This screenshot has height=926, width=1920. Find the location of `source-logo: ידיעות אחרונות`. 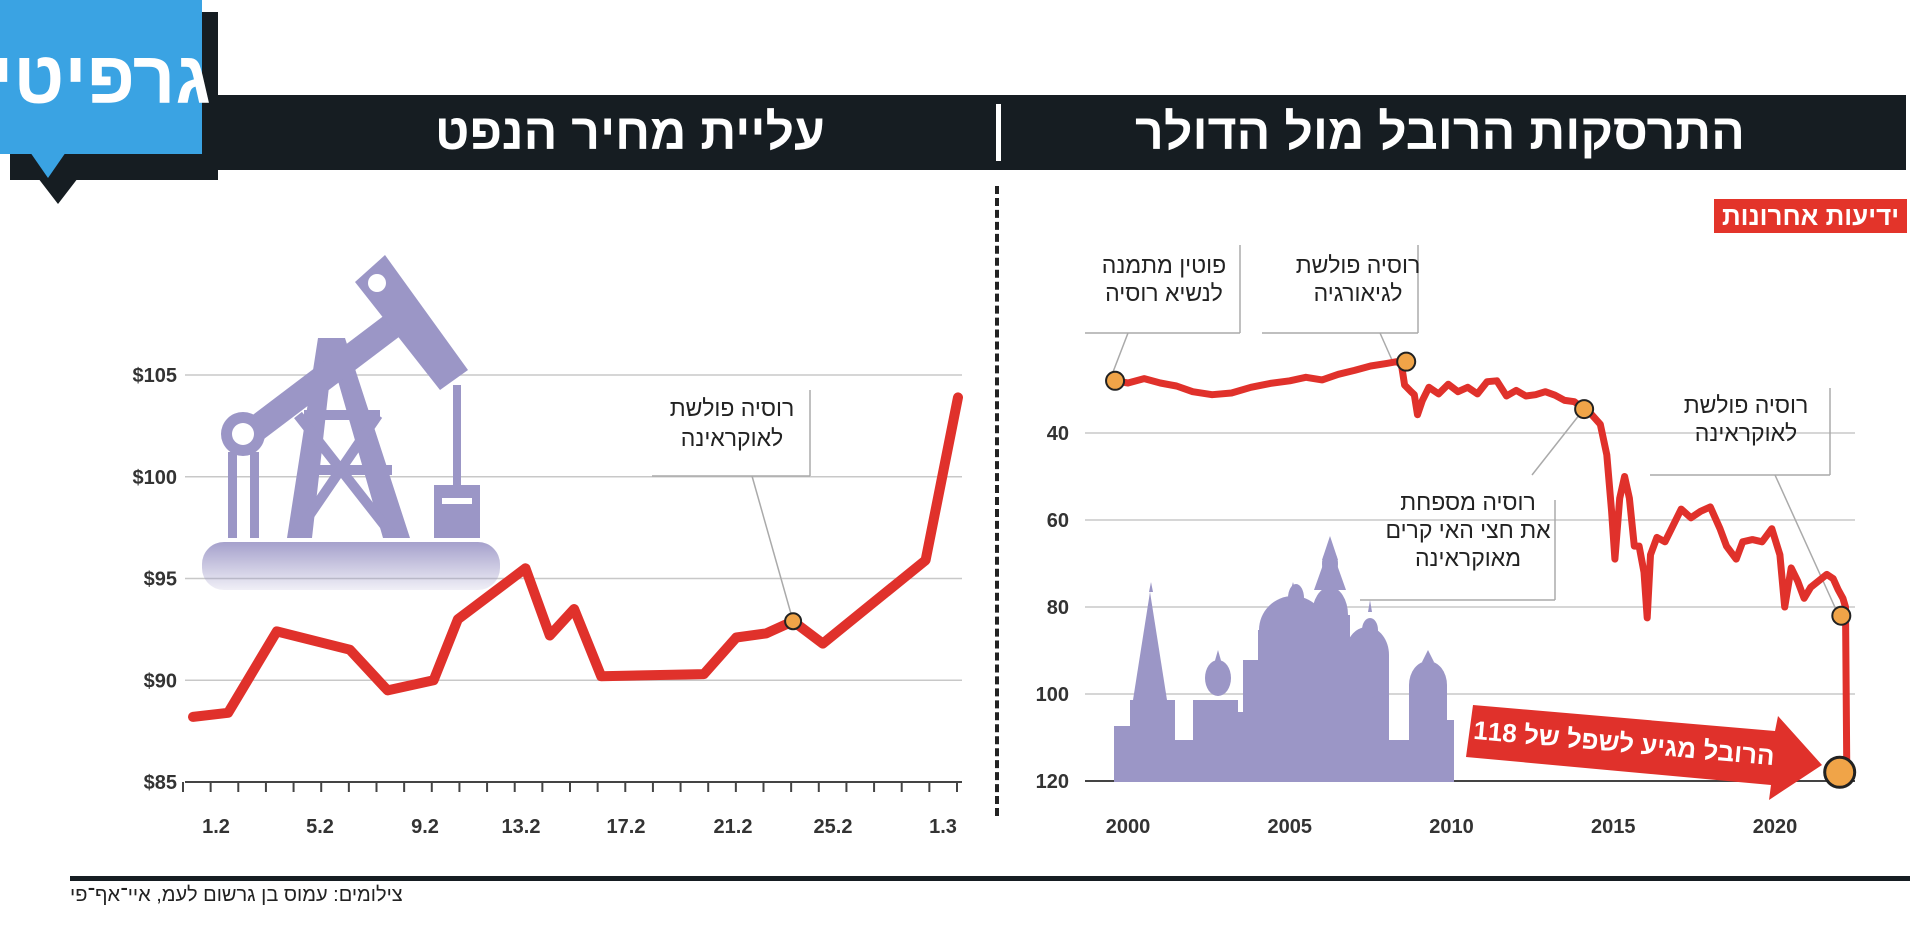

source-logo: ידיעות אחרונות is located at coordinates (1810, 216).